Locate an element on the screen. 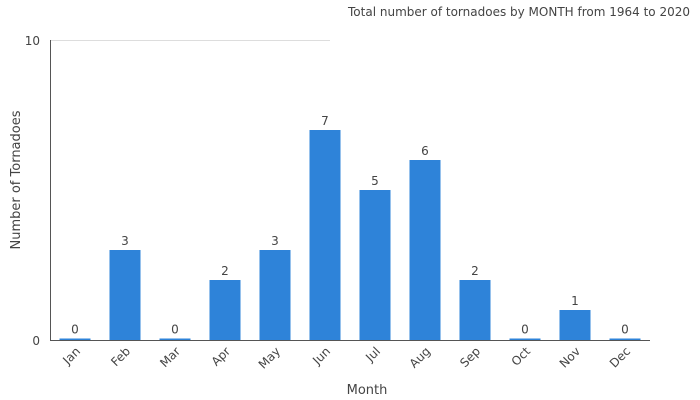 The image size is (700, 400). bar-jul is located at coordinates (375, 265).